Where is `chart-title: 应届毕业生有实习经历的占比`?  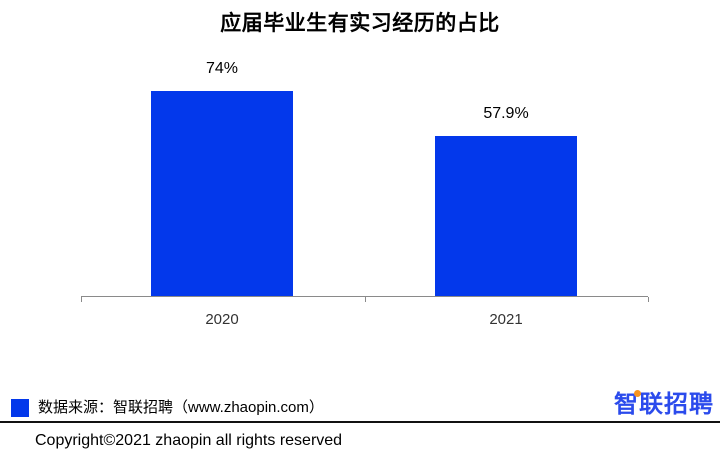
chart-title: 应届毕业生有实习经历的占比 is located at coordinates (360, 23).